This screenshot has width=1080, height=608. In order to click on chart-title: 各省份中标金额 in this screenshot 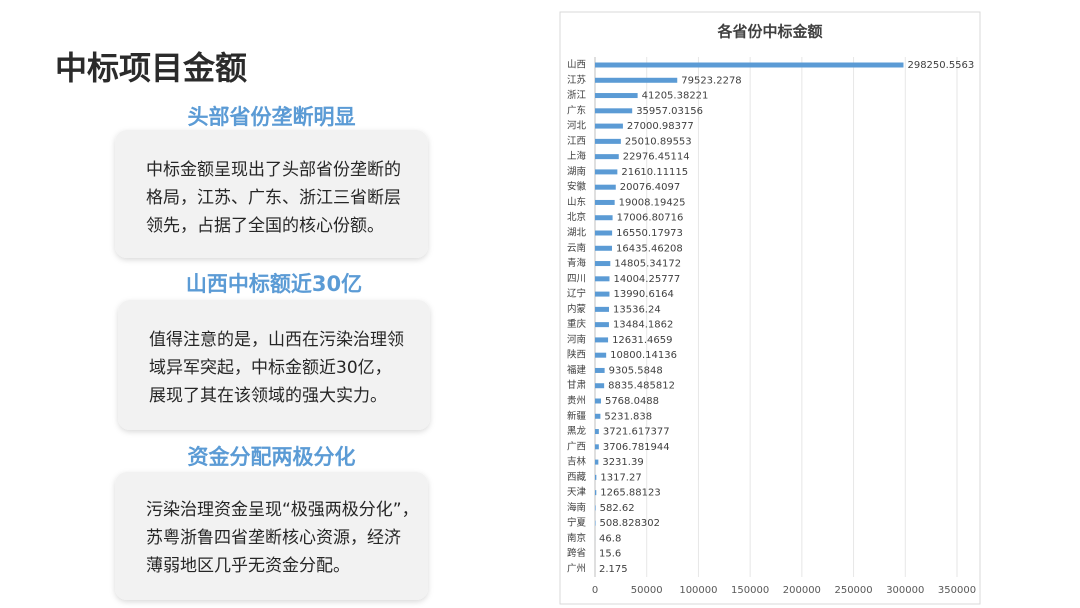, I will do `click(769, 32)`.